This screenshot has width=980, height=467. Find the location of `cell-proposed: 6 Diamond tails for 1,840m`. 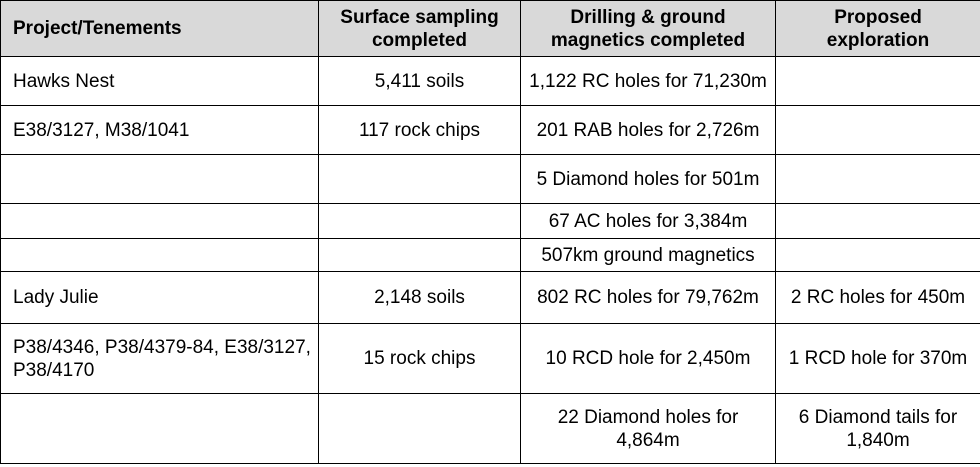

cell-proposed: 6 Diamond tails for 1,840m is located at coordinates (877, 428).